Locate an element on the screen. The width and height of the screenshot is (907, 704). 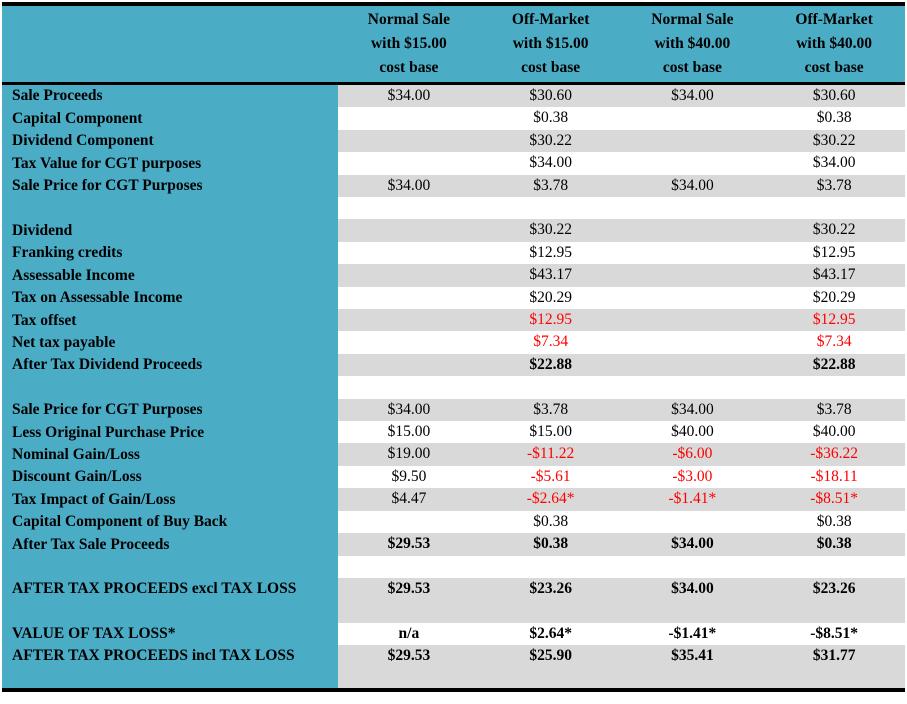
table-row: Sale Proceeds $34.00 $30.60 $34.00 $30.60 is located at coordinates (453, 95).